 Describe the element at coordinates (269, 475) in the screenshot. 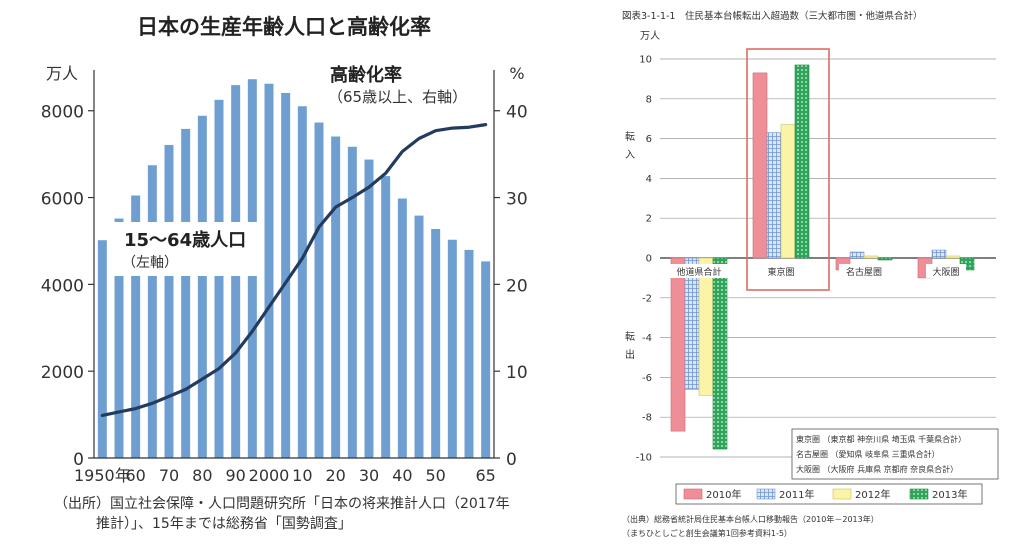

I see `x-tick-label: 2000` at that location.